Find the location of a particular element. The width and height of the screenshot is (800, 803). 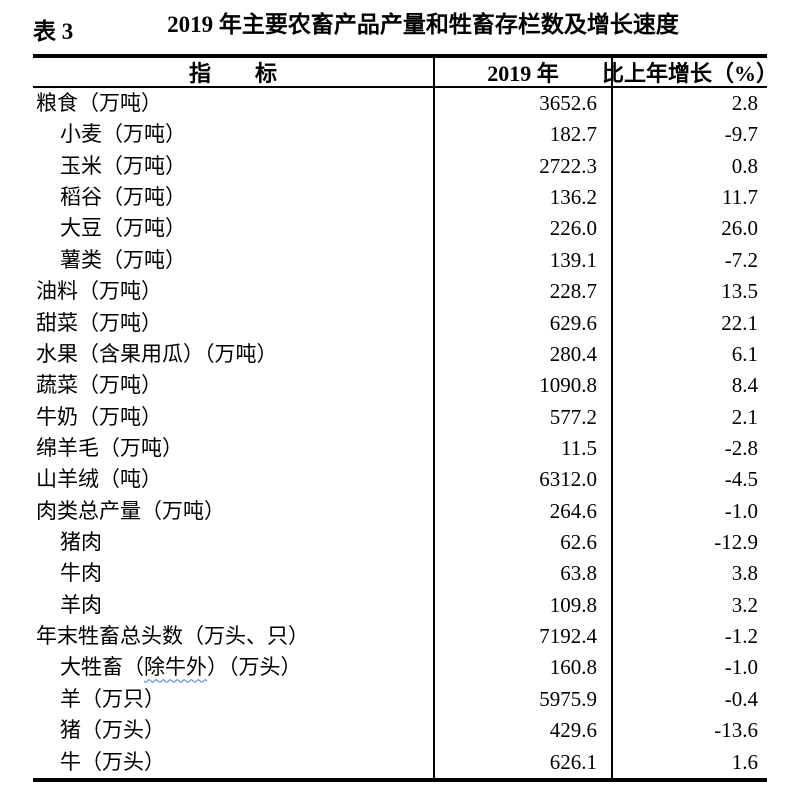

year-value-cell: 228.7 is located at coordinates (524, 292).